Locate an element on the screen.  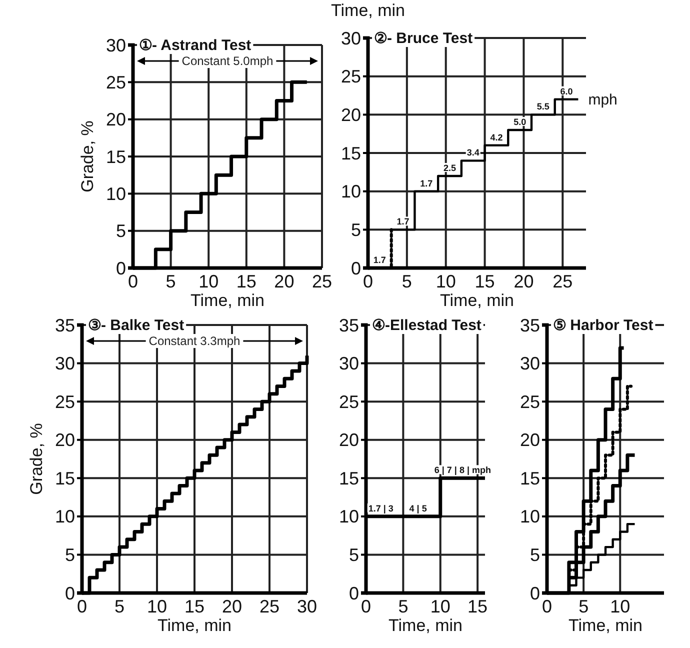
chart-title: ④-Ellestad Test is located at coordinates (427, 325).